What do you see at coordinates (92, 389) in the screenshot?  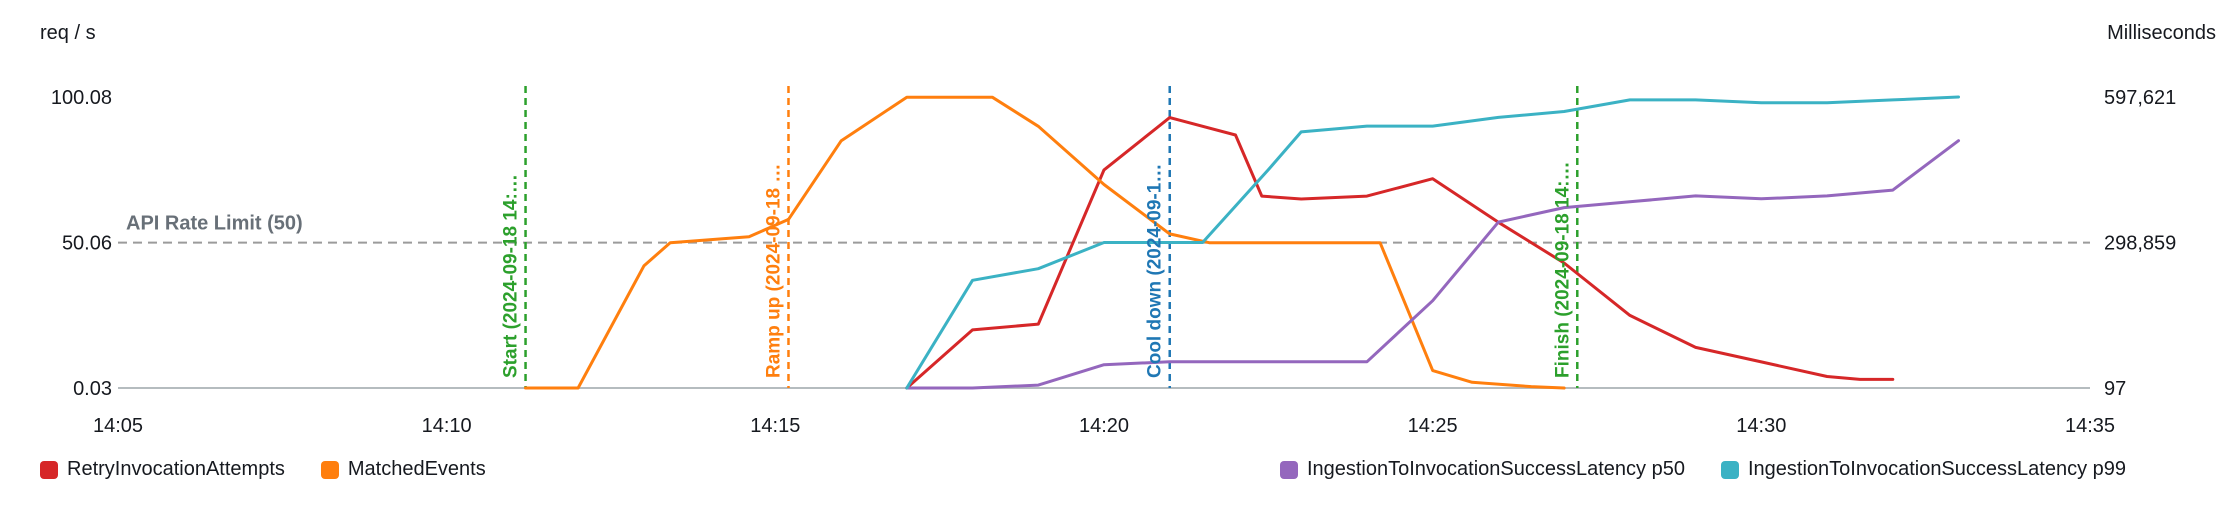 I see `left-axis-tick: 0.03` at bounding box center [92, 389].